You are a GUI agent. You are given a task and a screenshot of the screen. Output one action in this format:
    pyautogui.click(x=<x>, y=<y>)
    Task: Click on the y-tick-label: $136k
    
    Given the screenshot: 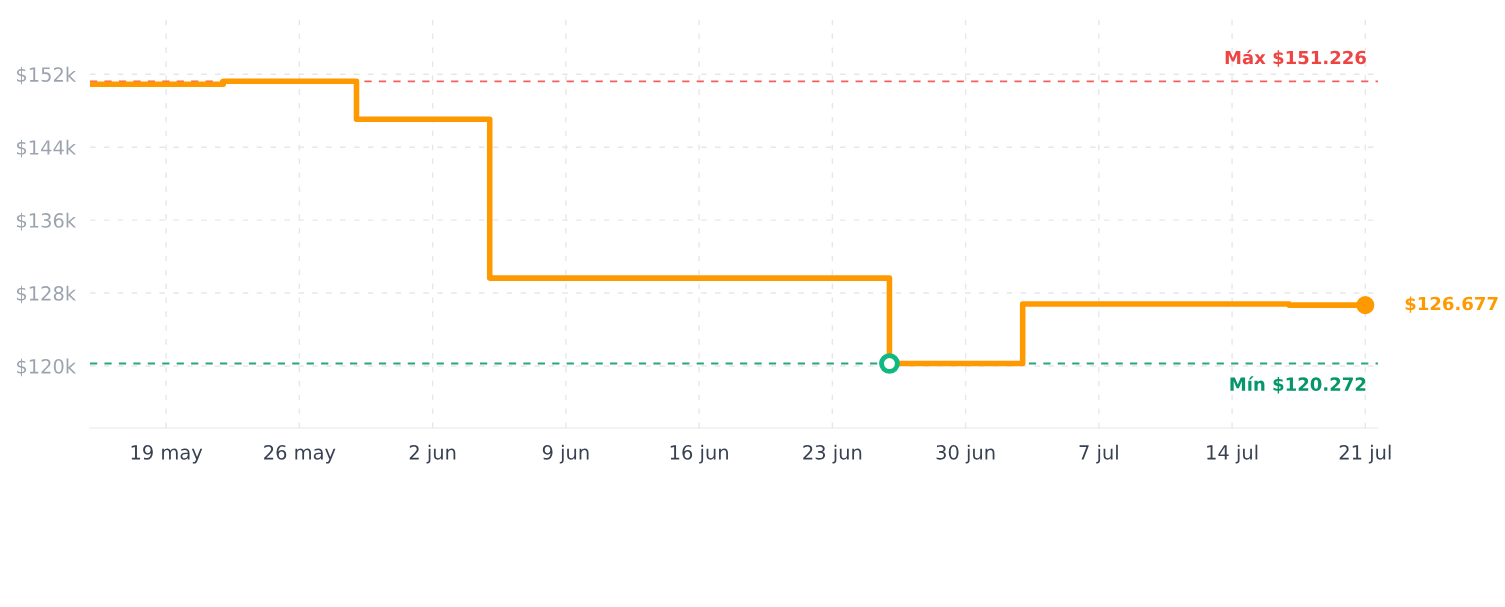 What is the action you would take?
    pyautogui.click(x=46, y=221)
    